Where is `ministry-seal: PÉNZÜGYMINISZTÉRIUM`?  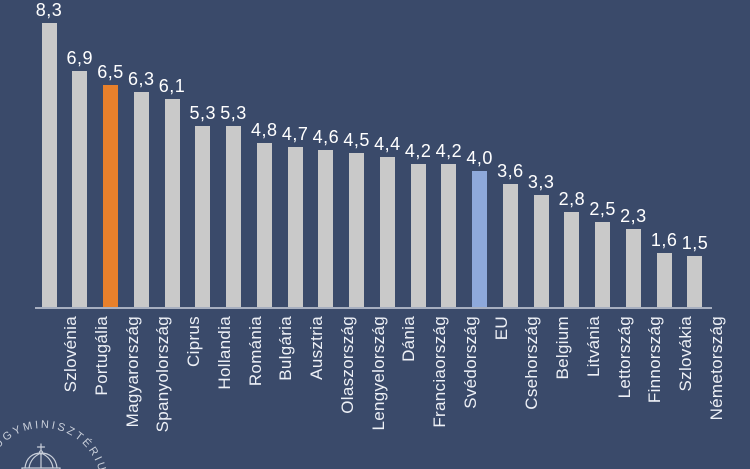
ministry-seal: PÉNZÜGYMINISZTÉRIUM is located at coordinates (62, 444).